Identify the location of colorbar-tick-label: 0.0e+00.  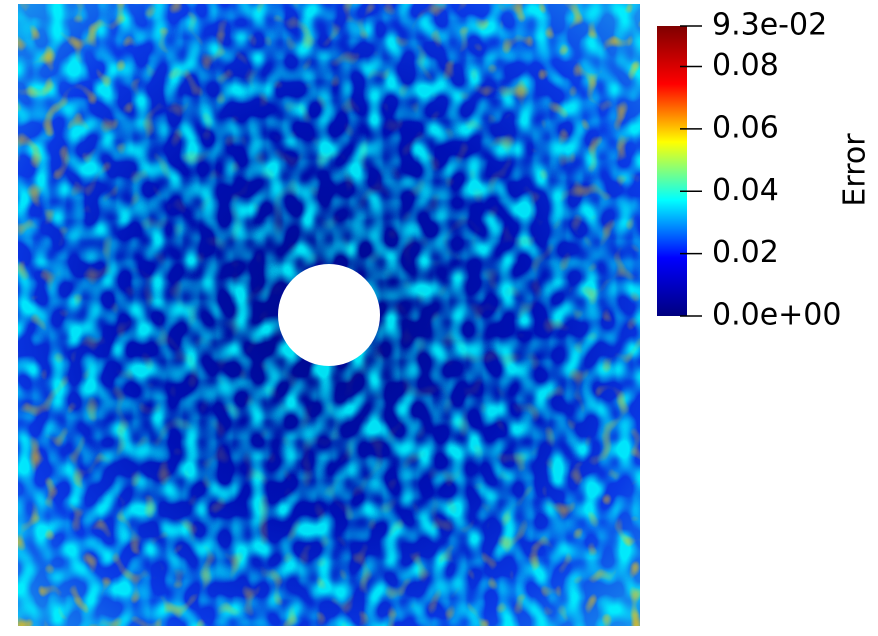
(776, 315).